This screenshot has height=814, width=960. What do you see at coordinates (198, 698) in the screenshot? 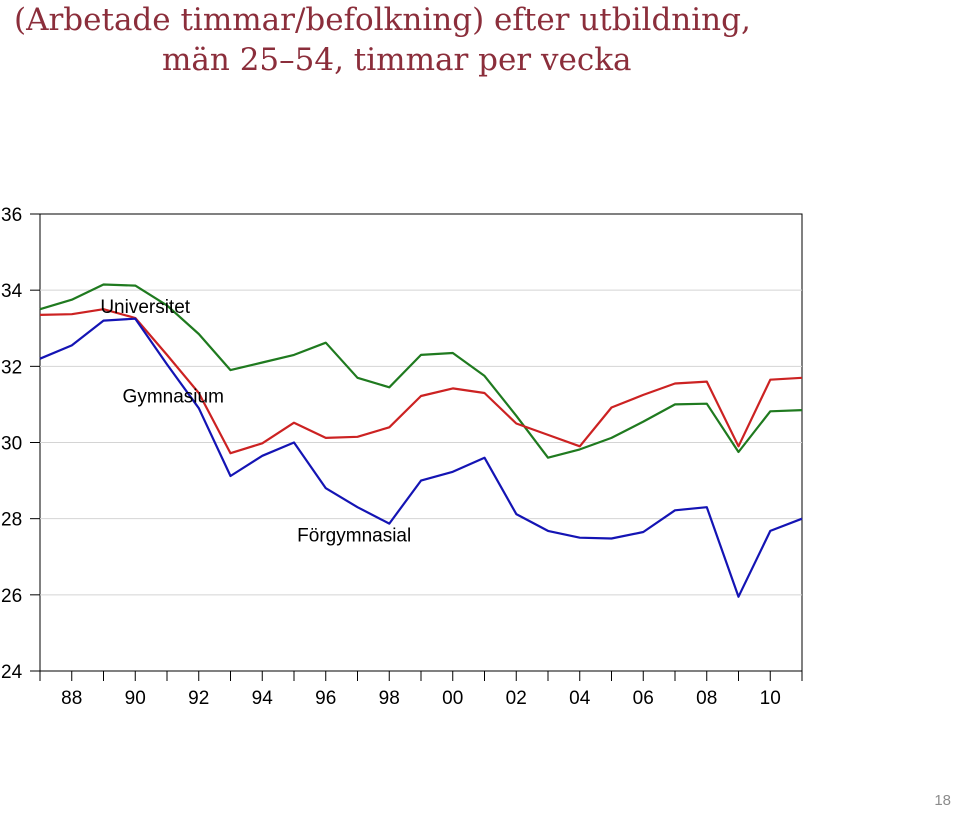
I see `x-tick-label: 92` at bounding box center [198, 698].